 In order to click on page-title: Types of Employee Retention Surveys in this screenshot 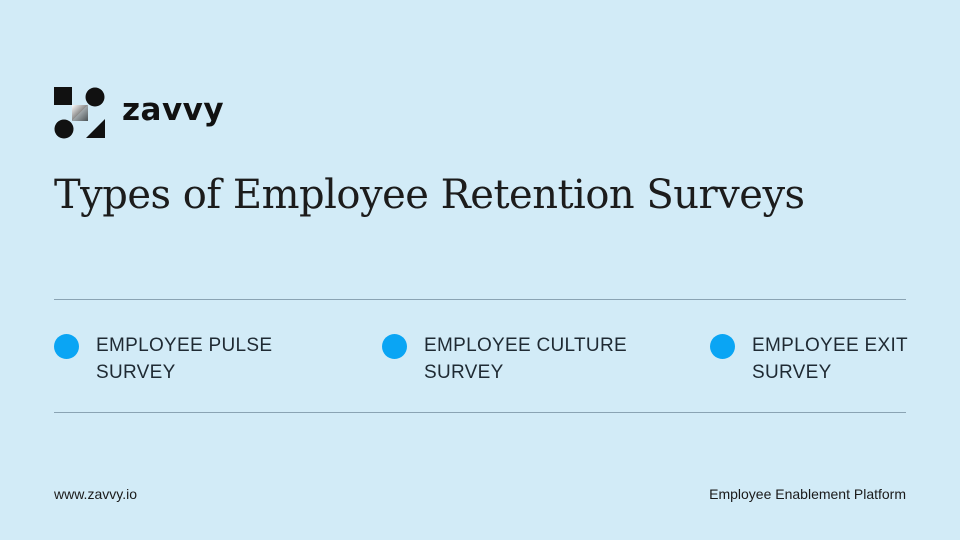, I will do `click(429, 195)`.